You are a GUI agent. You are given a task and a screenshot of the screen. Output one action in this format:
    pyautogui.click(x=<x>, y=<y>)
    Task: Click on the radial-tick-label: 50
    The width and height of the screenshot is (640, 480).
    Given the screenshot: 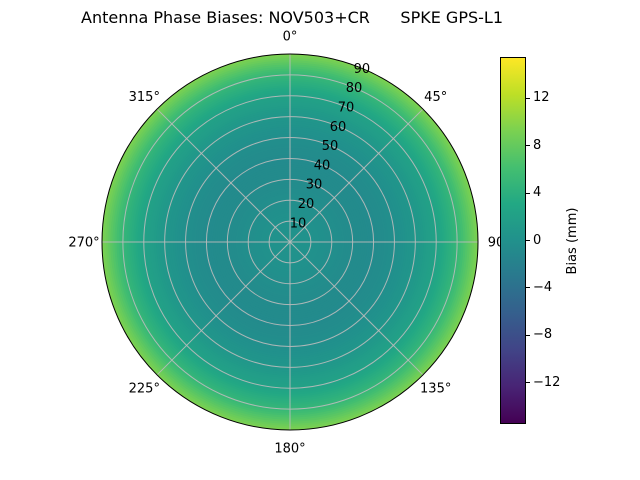 What is the action you would take?
    pyautogui.click(x=330, y=146)
    